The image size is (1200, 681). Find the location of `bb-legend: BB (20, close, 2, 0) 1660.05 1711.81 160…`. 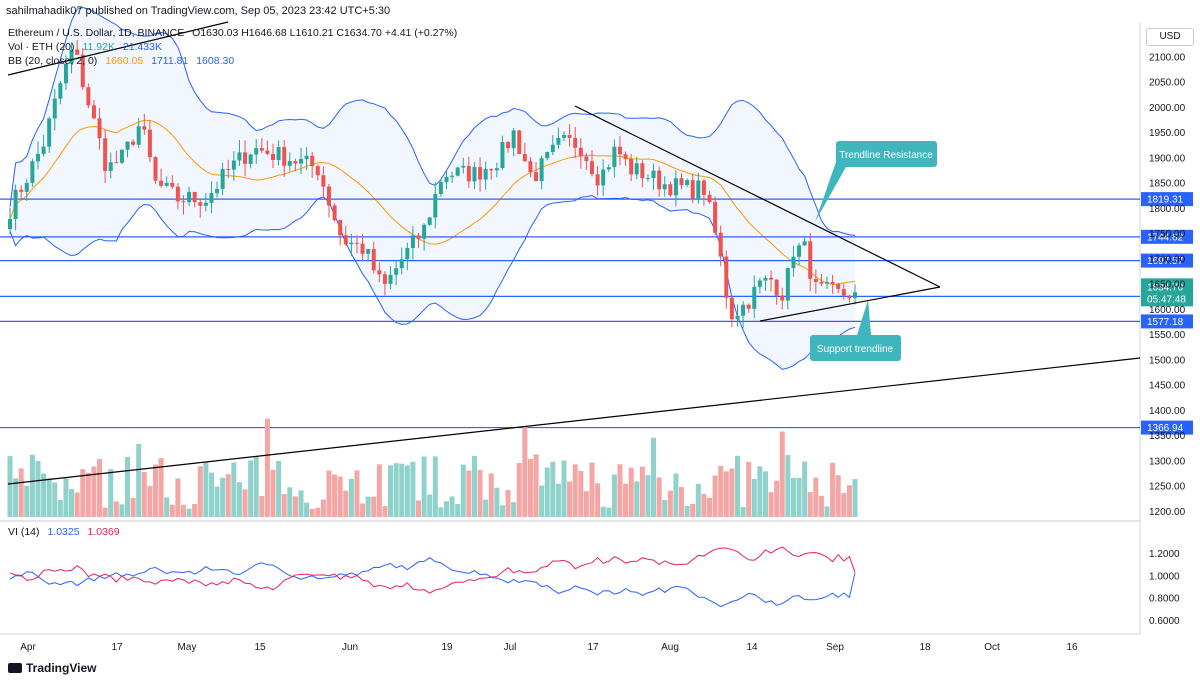

bb-legend: BB (20, close, 2, 0) 1660.05 1711.81 160… is located at coordinates (121, 61).